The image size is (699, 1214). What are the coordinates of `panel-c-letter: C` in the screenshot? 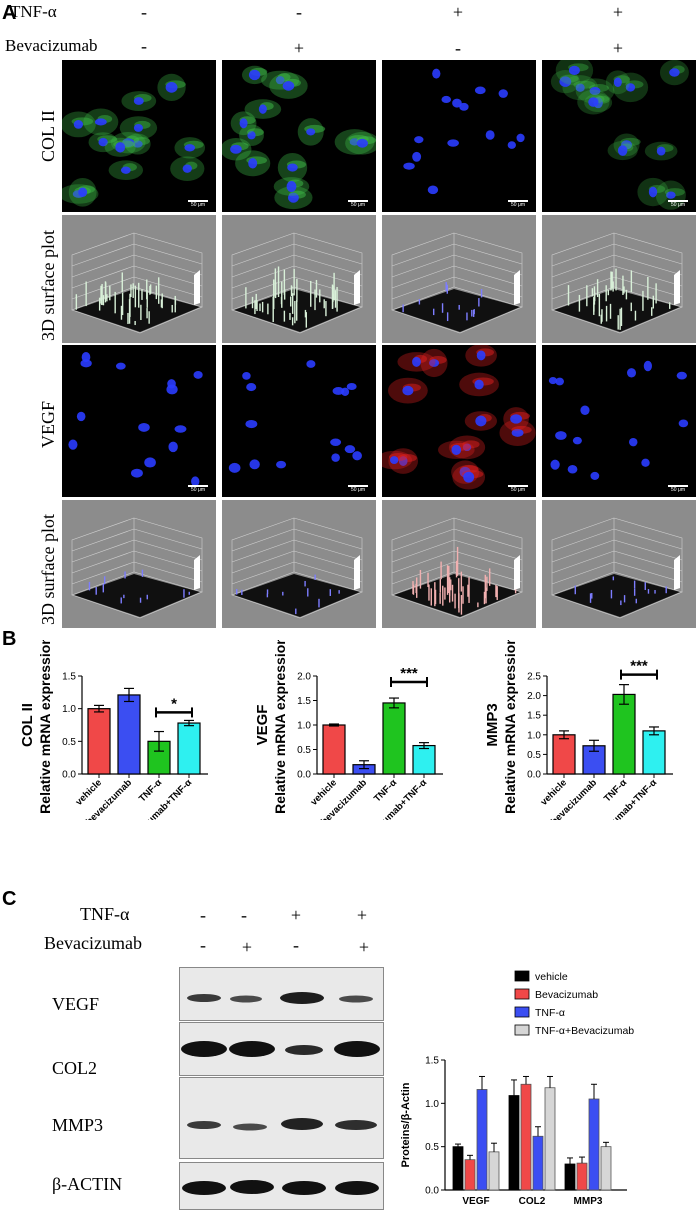 It's located at (9, 899).